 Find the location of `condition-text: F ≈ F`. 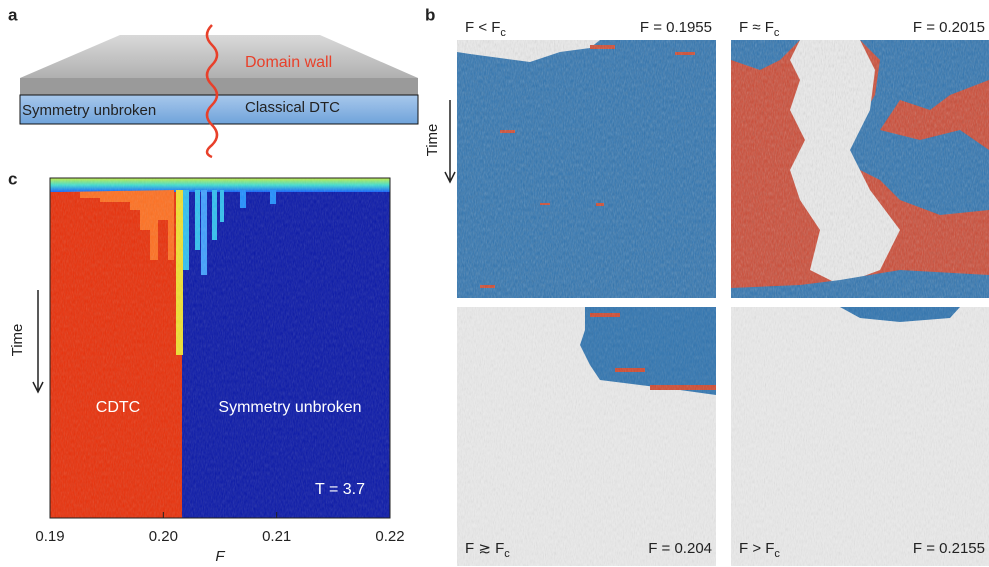

condition-text: F ≈ F is located at coordinates (756, 27).